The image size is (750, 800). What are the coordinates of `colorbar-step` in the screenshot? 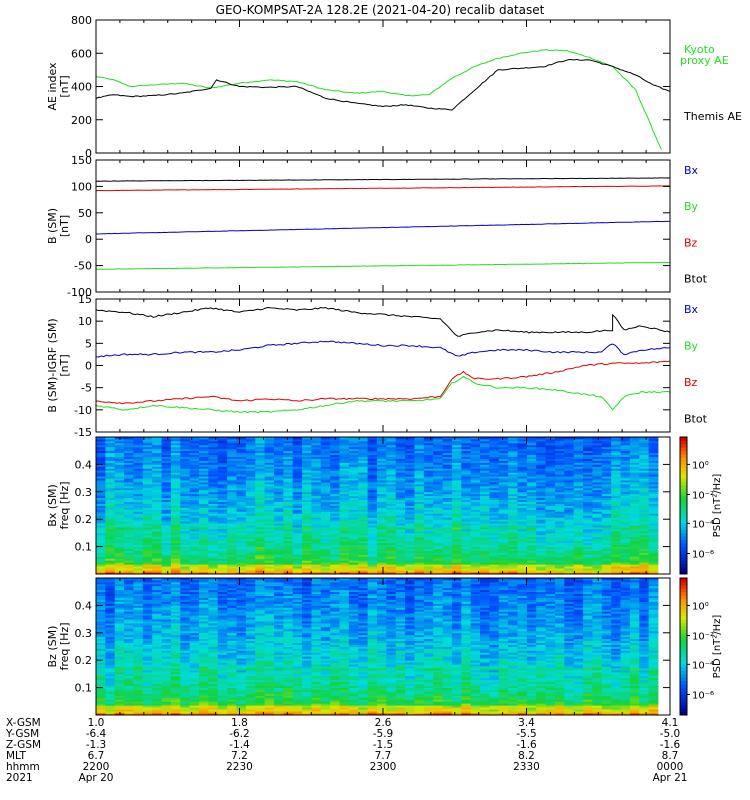 It's located at (683, 473).